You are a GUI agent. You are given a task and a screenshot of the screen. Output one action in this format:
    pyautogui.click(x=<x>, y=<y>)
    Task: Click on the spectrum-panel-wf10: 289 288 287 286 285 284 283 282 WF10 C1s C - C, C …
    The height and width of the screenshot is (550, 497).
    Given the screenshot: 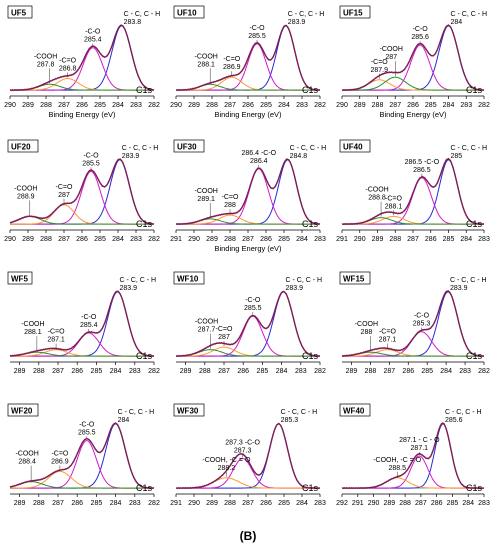 What is the action you would take?
    pyautogui.click(x=249, y=323)
    